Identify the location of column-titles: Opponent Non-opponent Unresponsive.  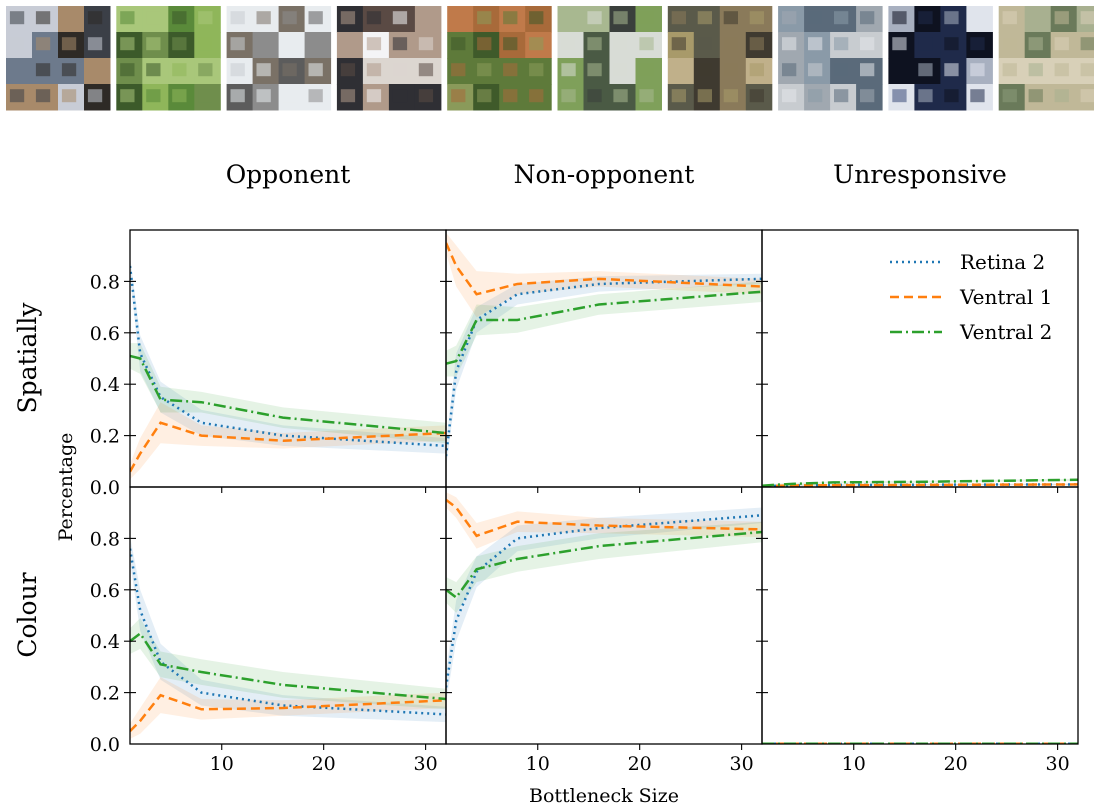
(616, 174).